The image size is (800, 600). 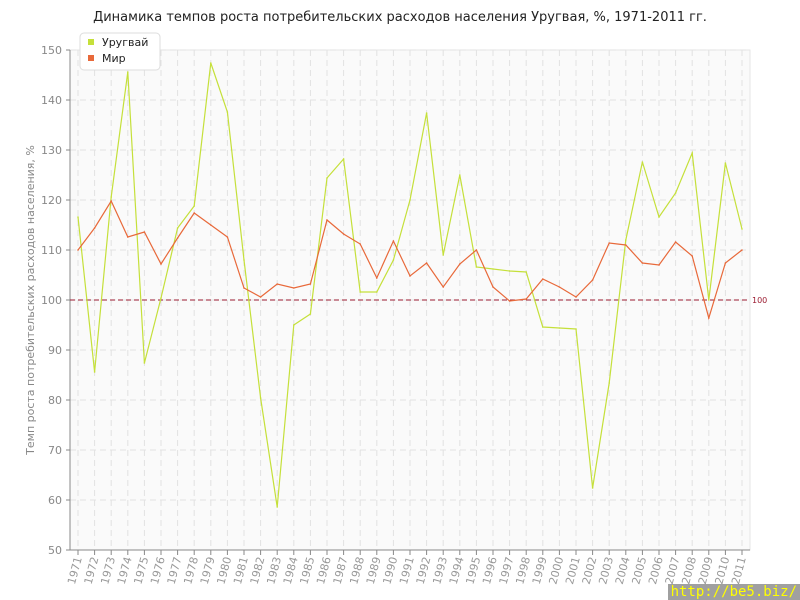 What do you see at coordinates (114, 58) in the screenshot?
I see `legend-label: Мир` at bounding box center [114, 58].